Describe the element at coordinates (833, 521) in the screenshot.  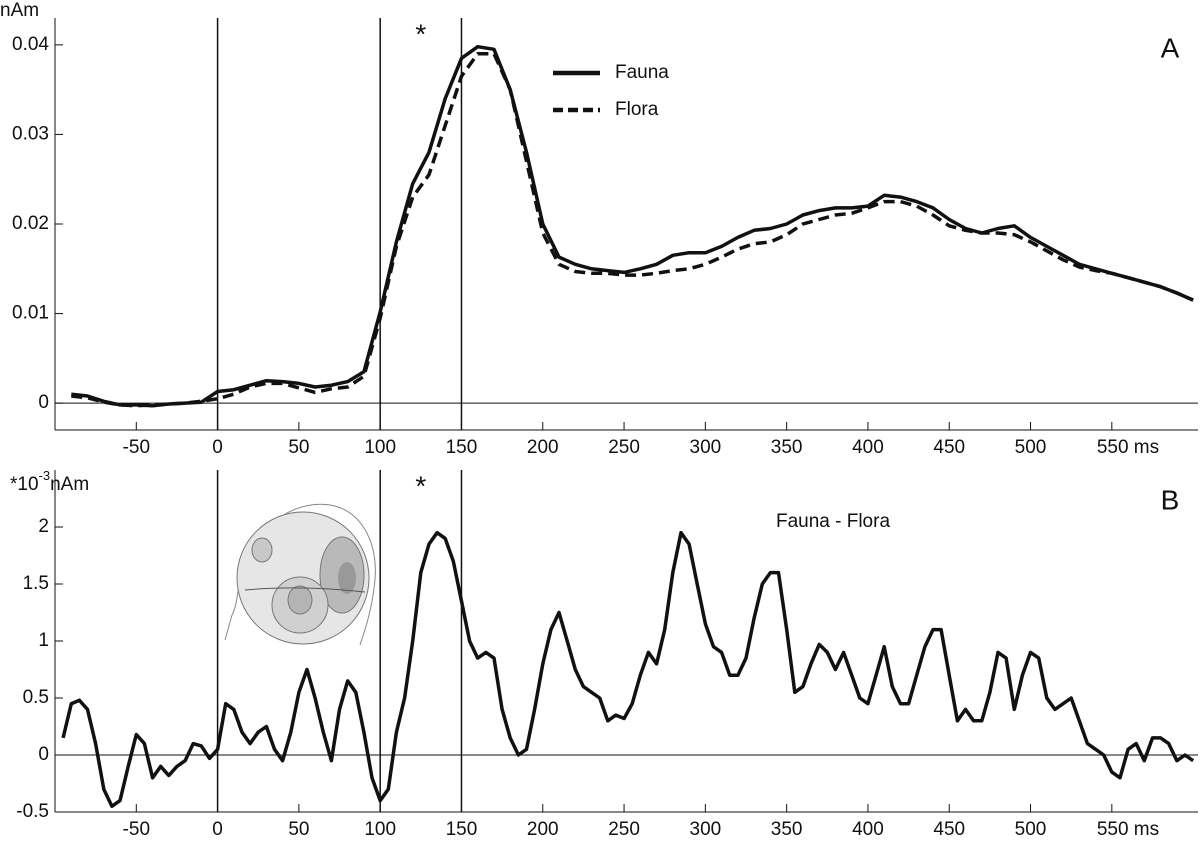
I see `series-label: Fauna - Flora` at that location.